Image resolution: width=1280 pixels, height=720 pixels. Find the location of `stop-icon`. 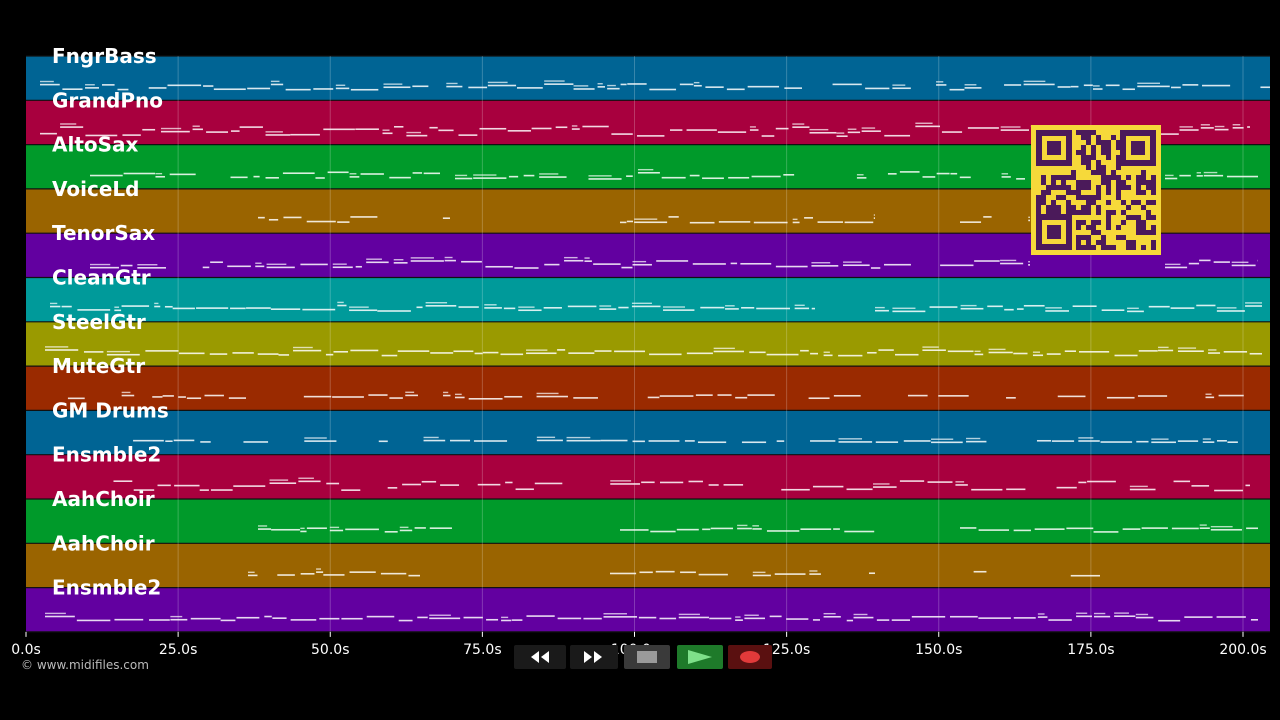

stop-icon is located at coordinates (647, 657).